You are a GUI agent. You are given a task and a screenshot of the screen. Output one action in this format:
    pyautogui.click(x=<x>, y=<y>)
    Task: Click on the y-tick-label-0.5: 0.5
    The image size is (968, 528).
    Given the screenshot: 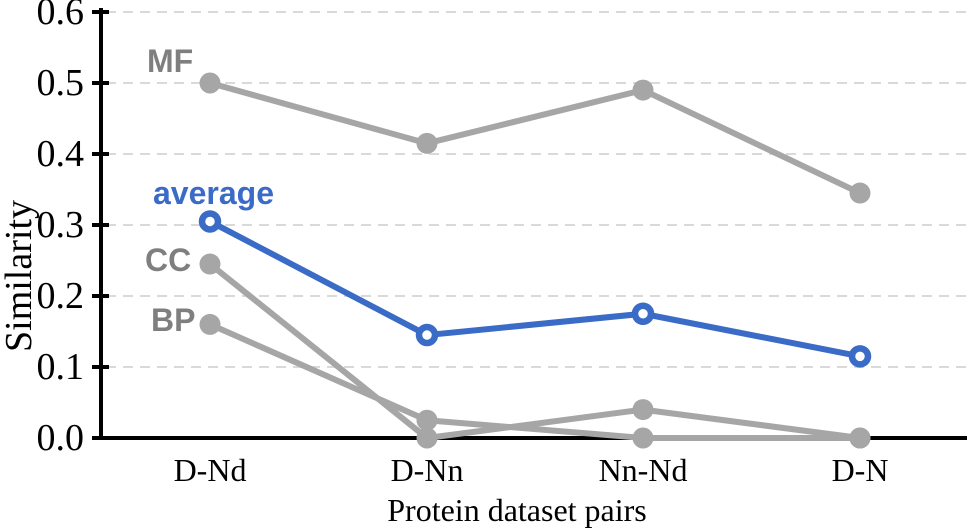 What is the action you would take?
    pyautogui.click(x=60, y=83)
    